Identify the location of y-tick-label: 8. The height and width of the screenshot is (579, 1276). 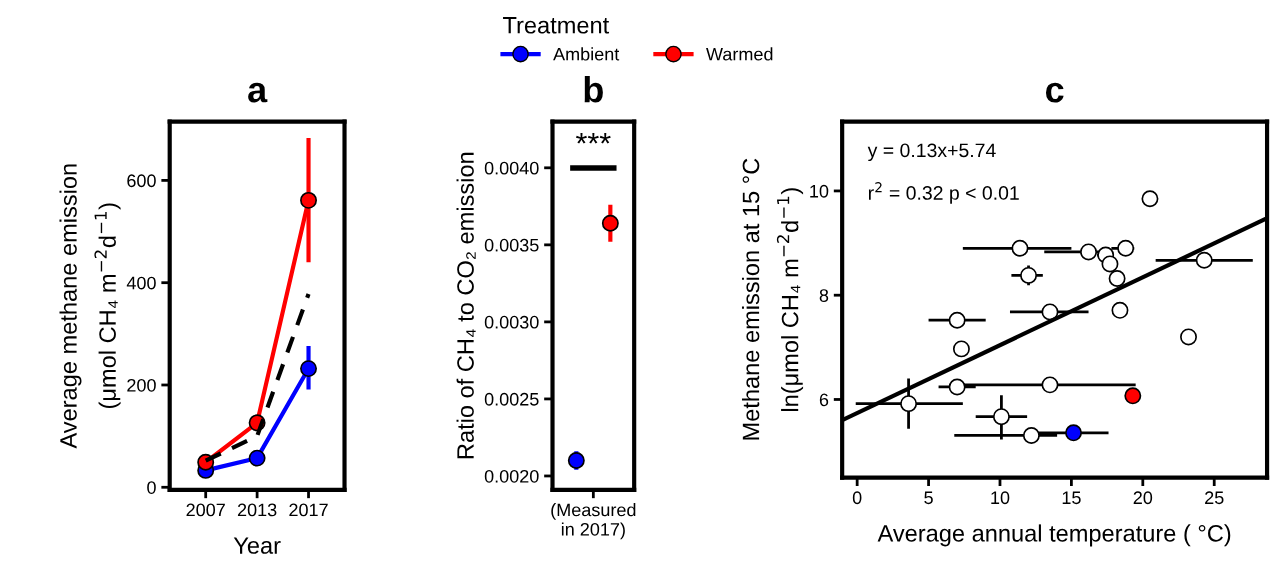
(824, 295).